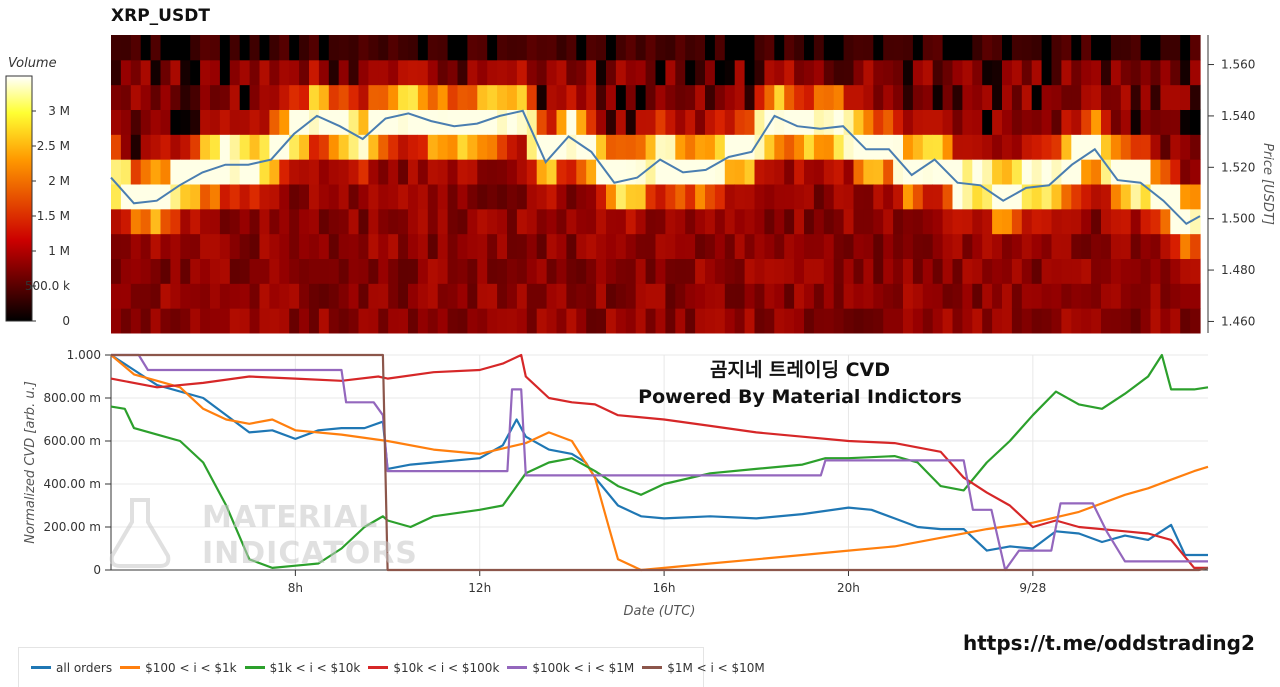 The height and width of the screenshot is (687, 1280). Describe the element at coordinates (433, 668) in the screenshot. I see `legend-item-10k-100k: $10k < i < $100k` at that location.